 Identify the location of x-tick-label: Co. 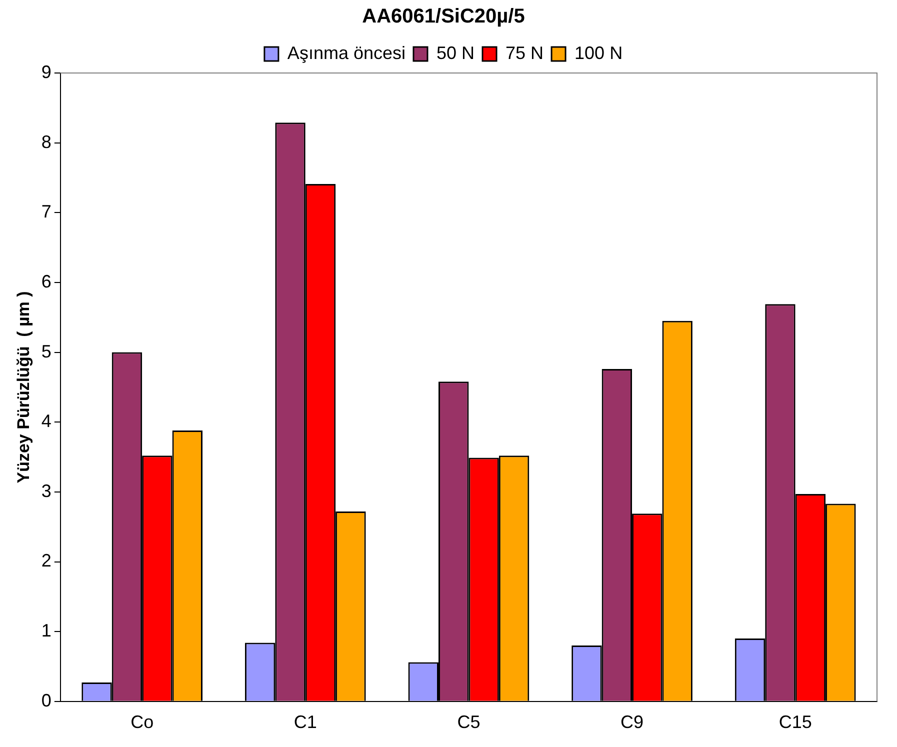
(142, 722).